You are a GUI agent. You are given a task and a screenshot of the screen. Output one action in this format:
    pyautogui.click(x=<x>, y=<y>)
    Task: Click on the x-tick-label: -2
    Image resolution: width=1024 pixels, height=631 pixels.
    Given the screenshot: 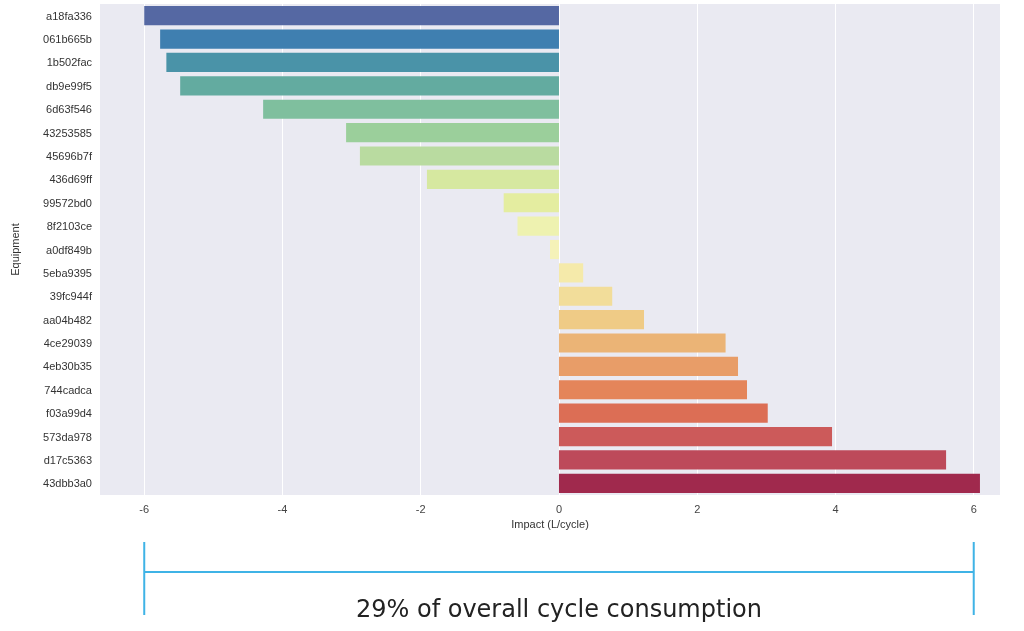 What is the action you would take?
    pyautogui.click(x=420, y=508)
    